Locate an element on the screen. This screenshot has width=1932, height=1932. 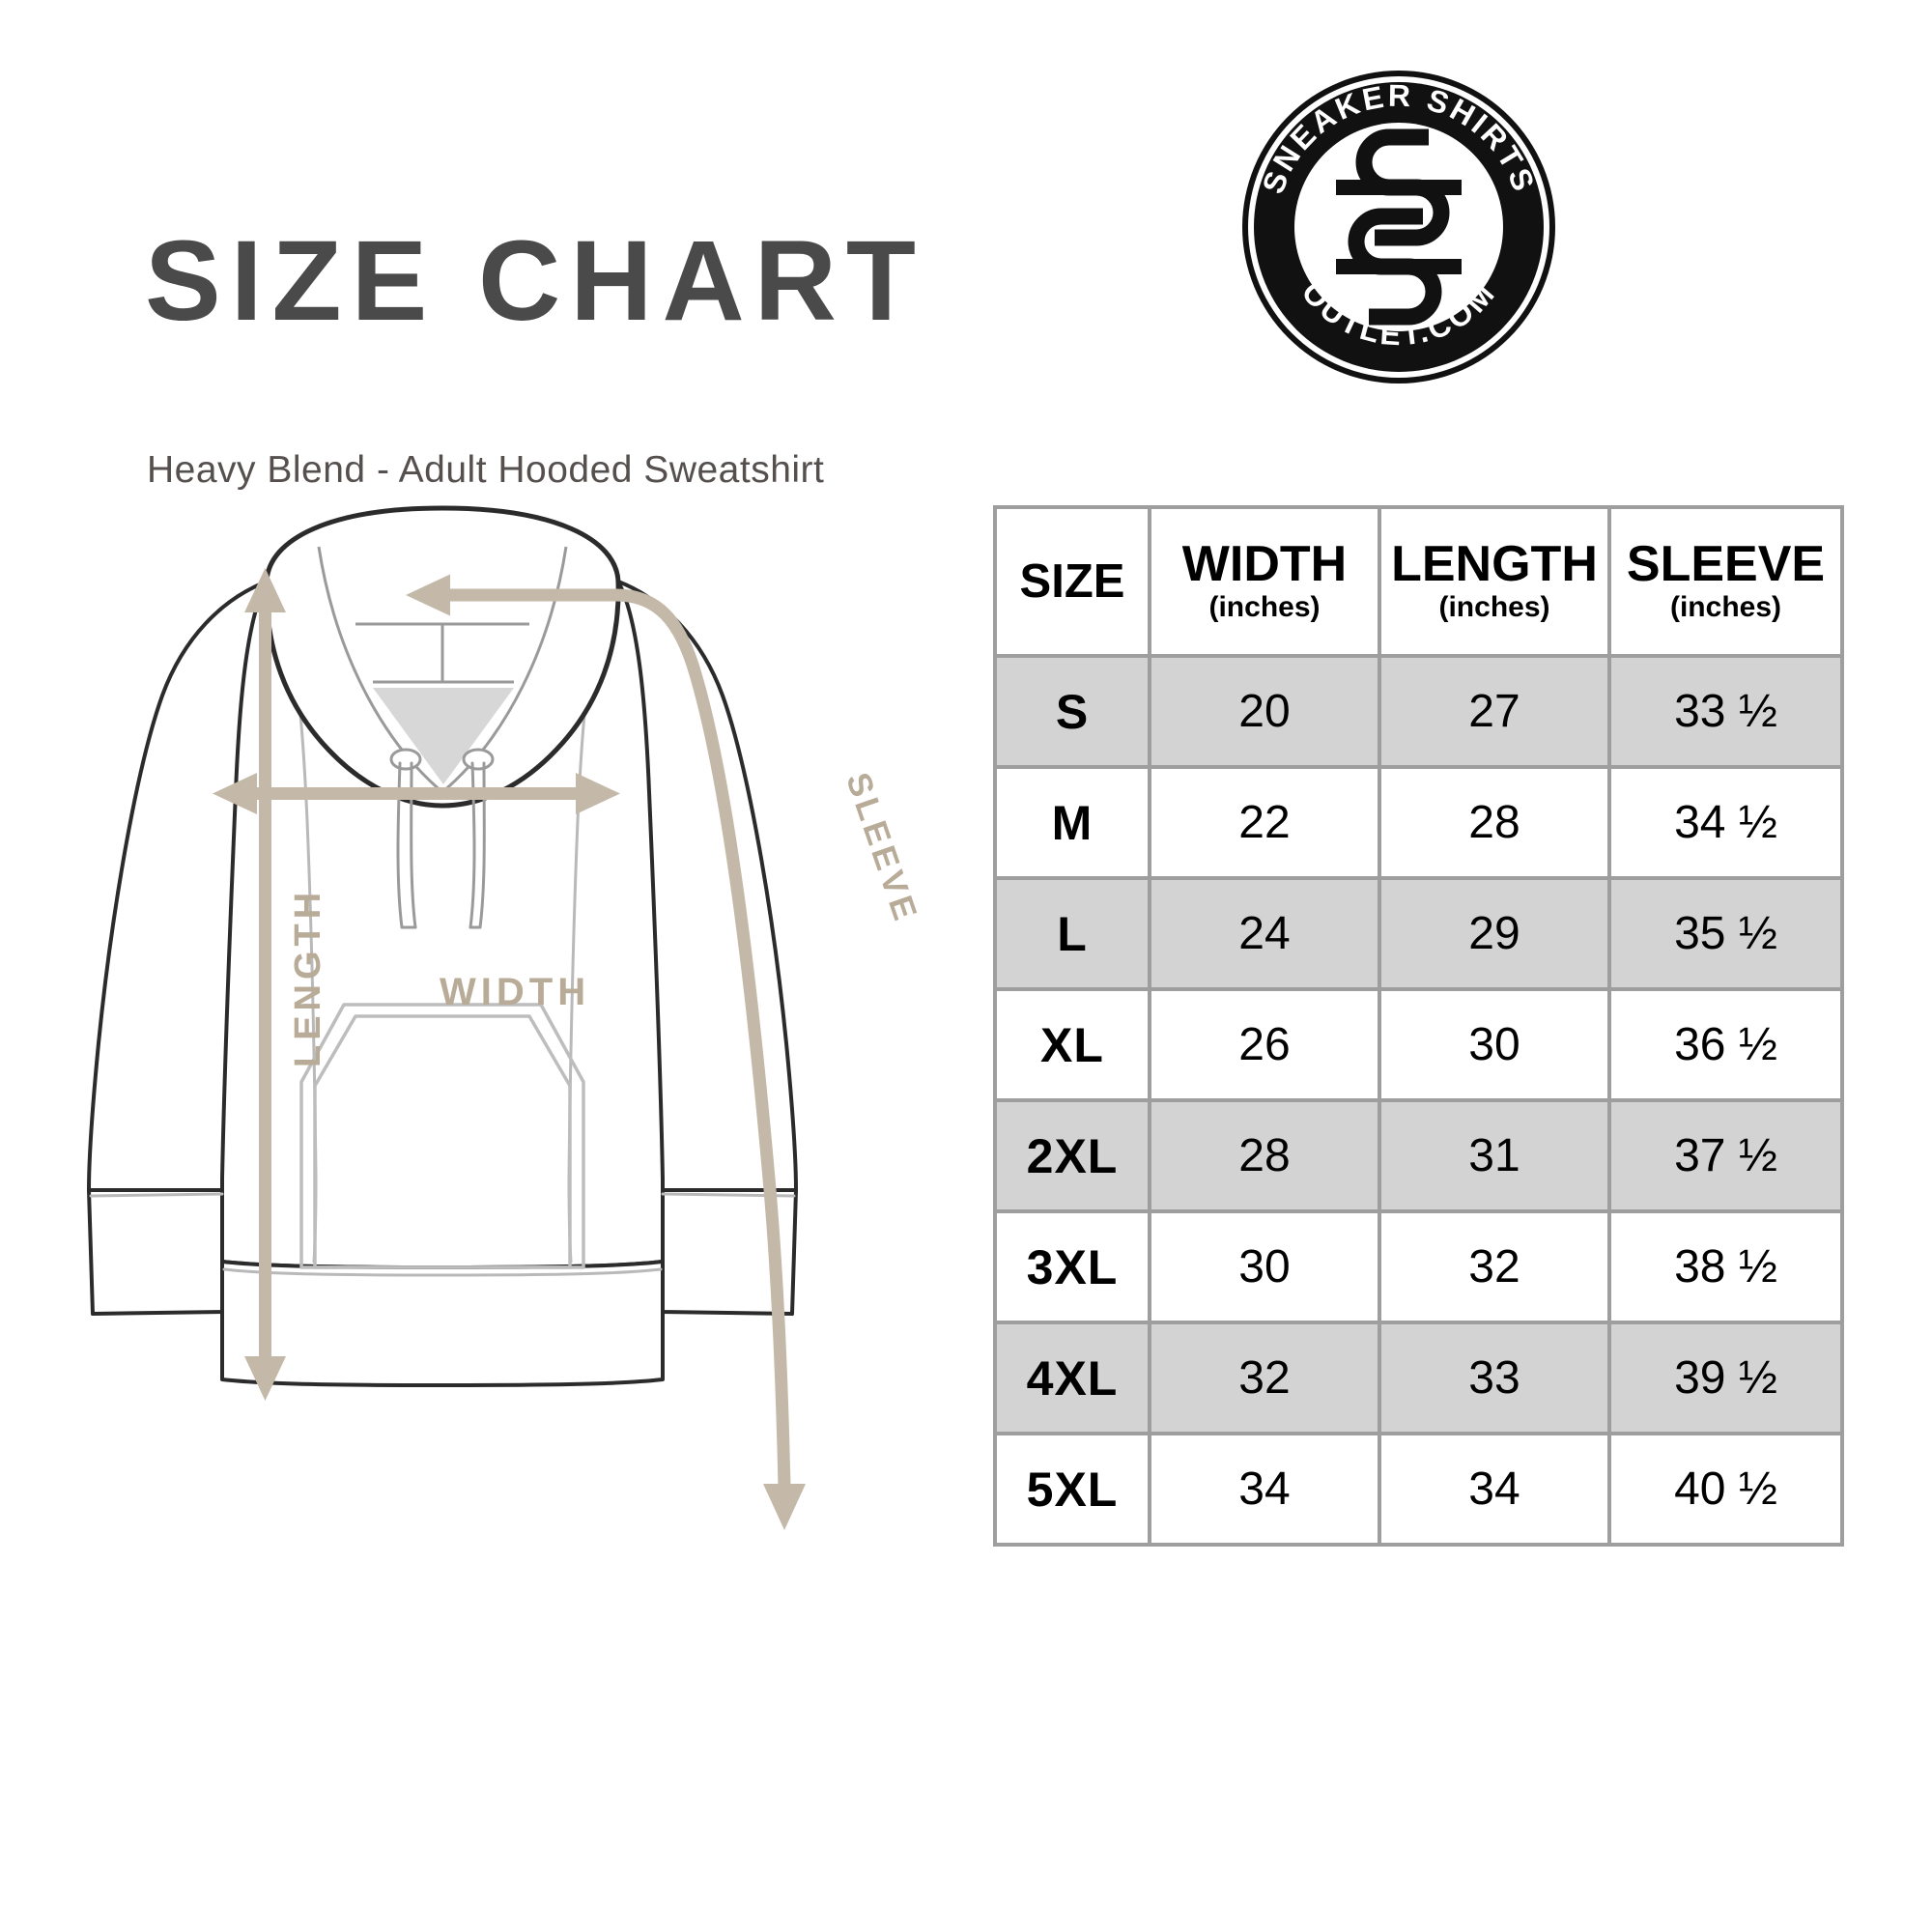
cell-size: XL is located at coordinates (1072, 1044).